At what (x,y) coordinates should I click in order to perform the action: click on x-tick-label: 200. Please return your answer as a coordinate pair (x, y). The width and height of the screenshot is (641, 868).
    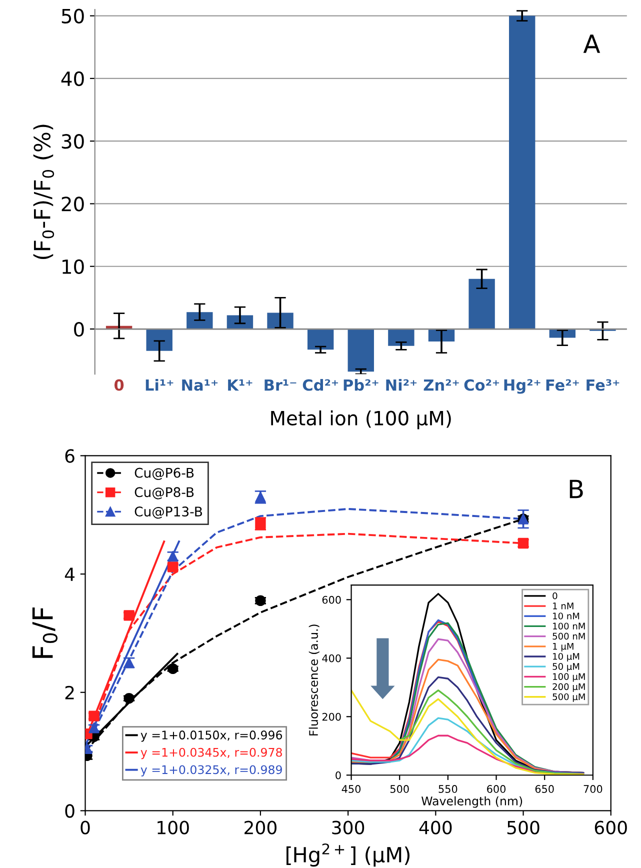
    Looking at the image, I should click on (260, 827).